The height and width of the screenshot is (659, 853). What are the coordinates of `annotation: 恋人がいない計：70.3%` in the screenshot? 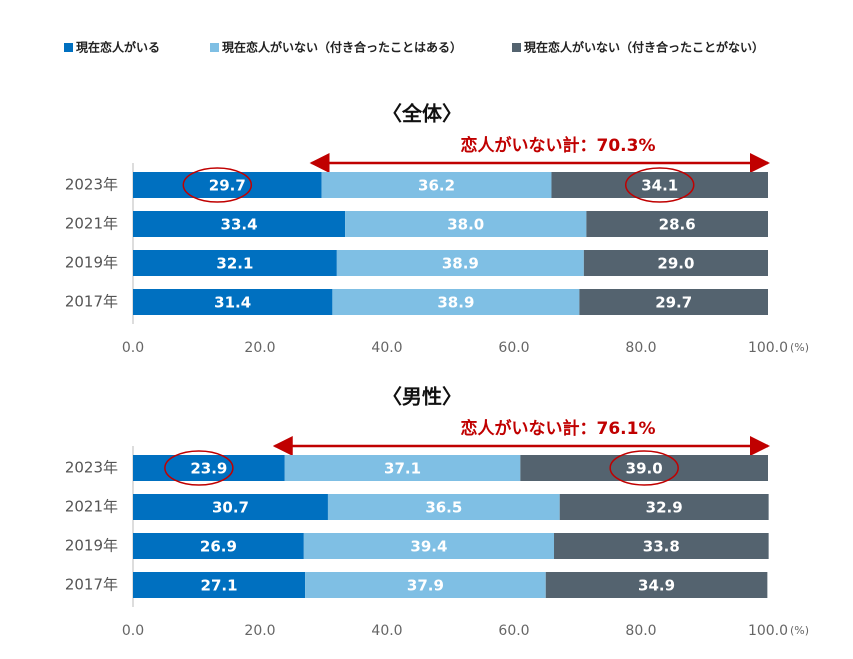 It's located at (558, 145).